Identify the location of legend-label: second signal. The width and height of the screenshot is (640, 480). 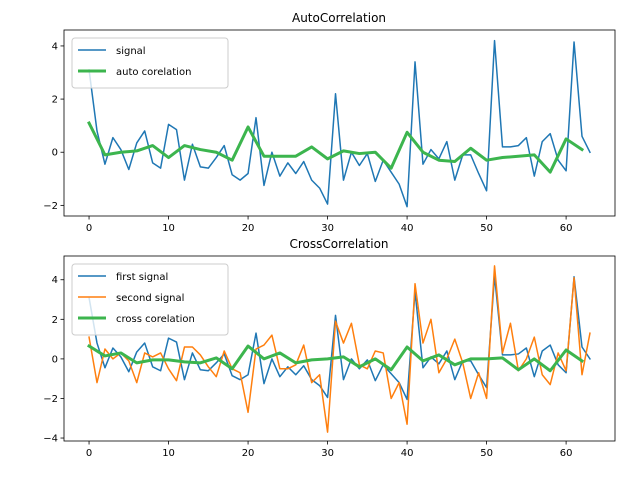
(150, 298).